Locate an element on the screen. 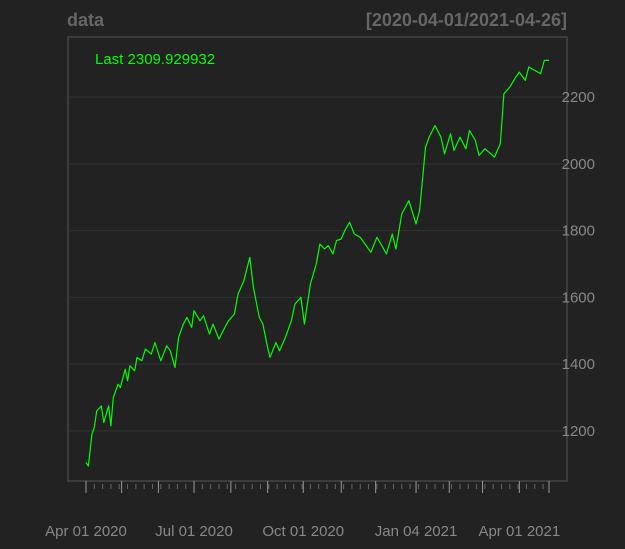 The image size is (625, 549). y-tick-label: 1400 is located at coordinates (578, 364).